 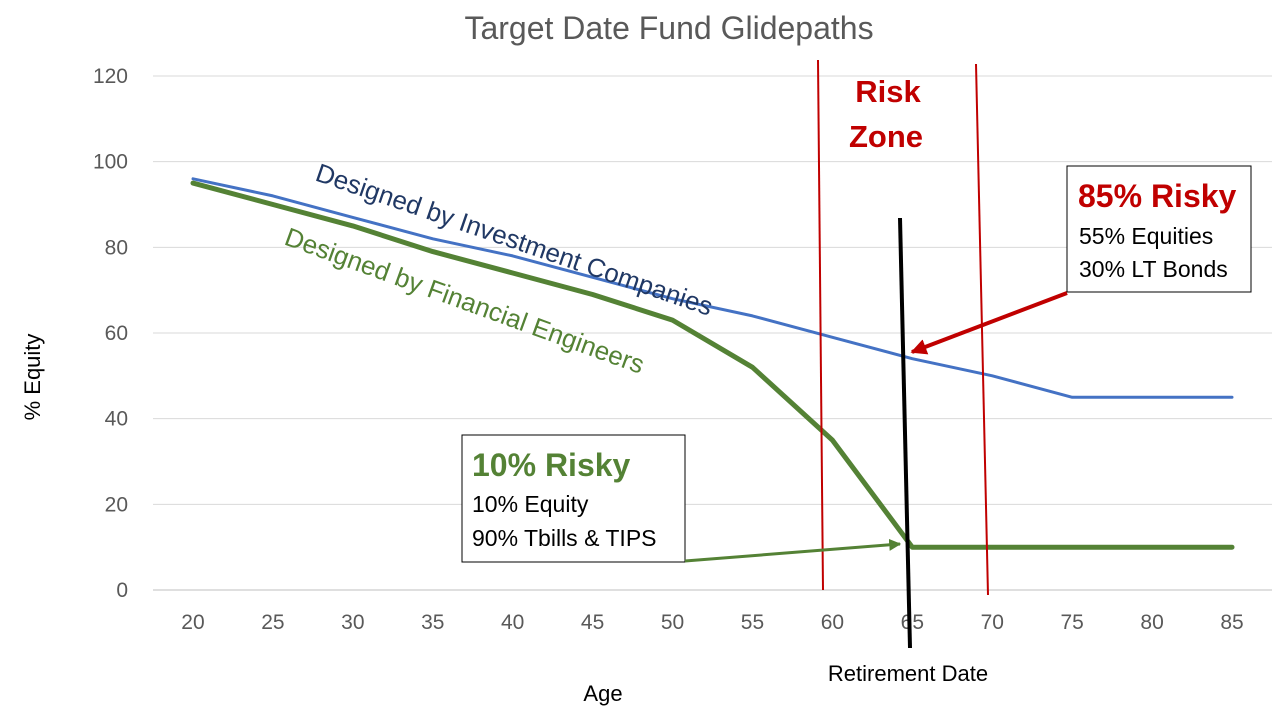 I want to click on y-tick-label: 0, so click(x=122, y=590).